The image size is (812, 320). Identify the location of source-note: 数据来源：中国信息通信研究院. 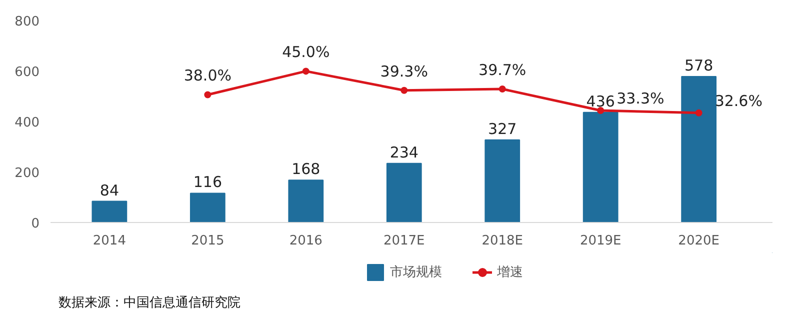
(149, 303).